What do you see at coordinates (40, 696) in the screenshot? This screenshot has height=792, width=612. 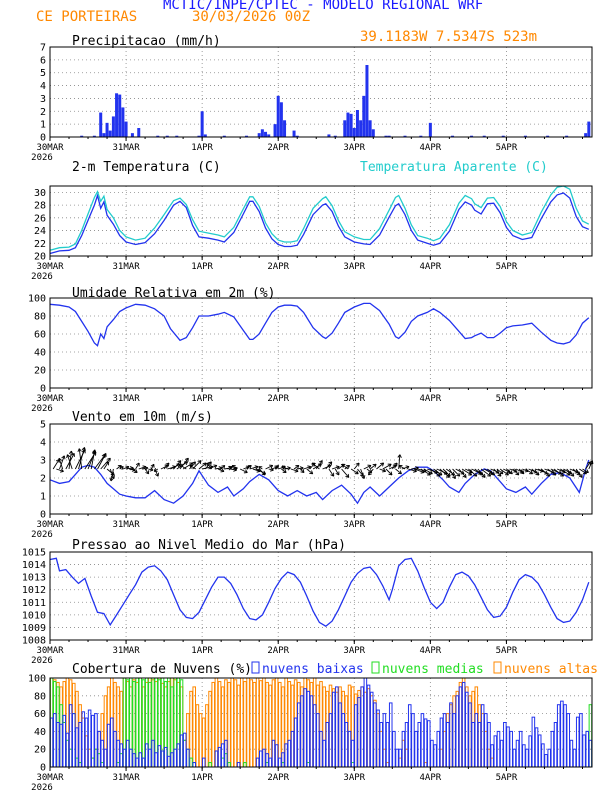 I see `clouds-ytick-label: 80` at bounding box center [40, 696].